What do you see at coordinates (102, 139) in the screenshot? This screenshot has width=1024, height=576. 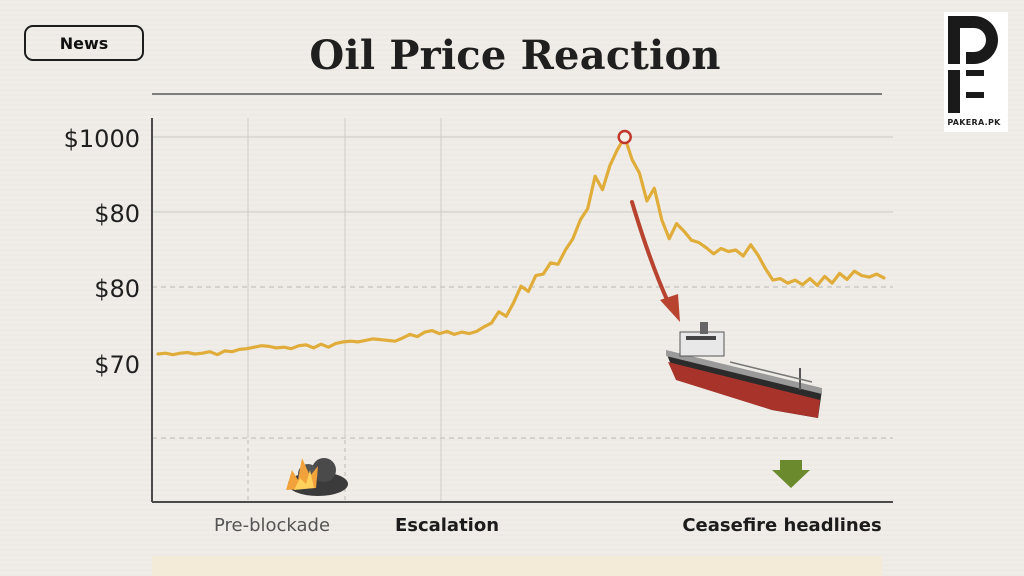 I see `y-tick-label: $1000` at bounding box center [102, 139].